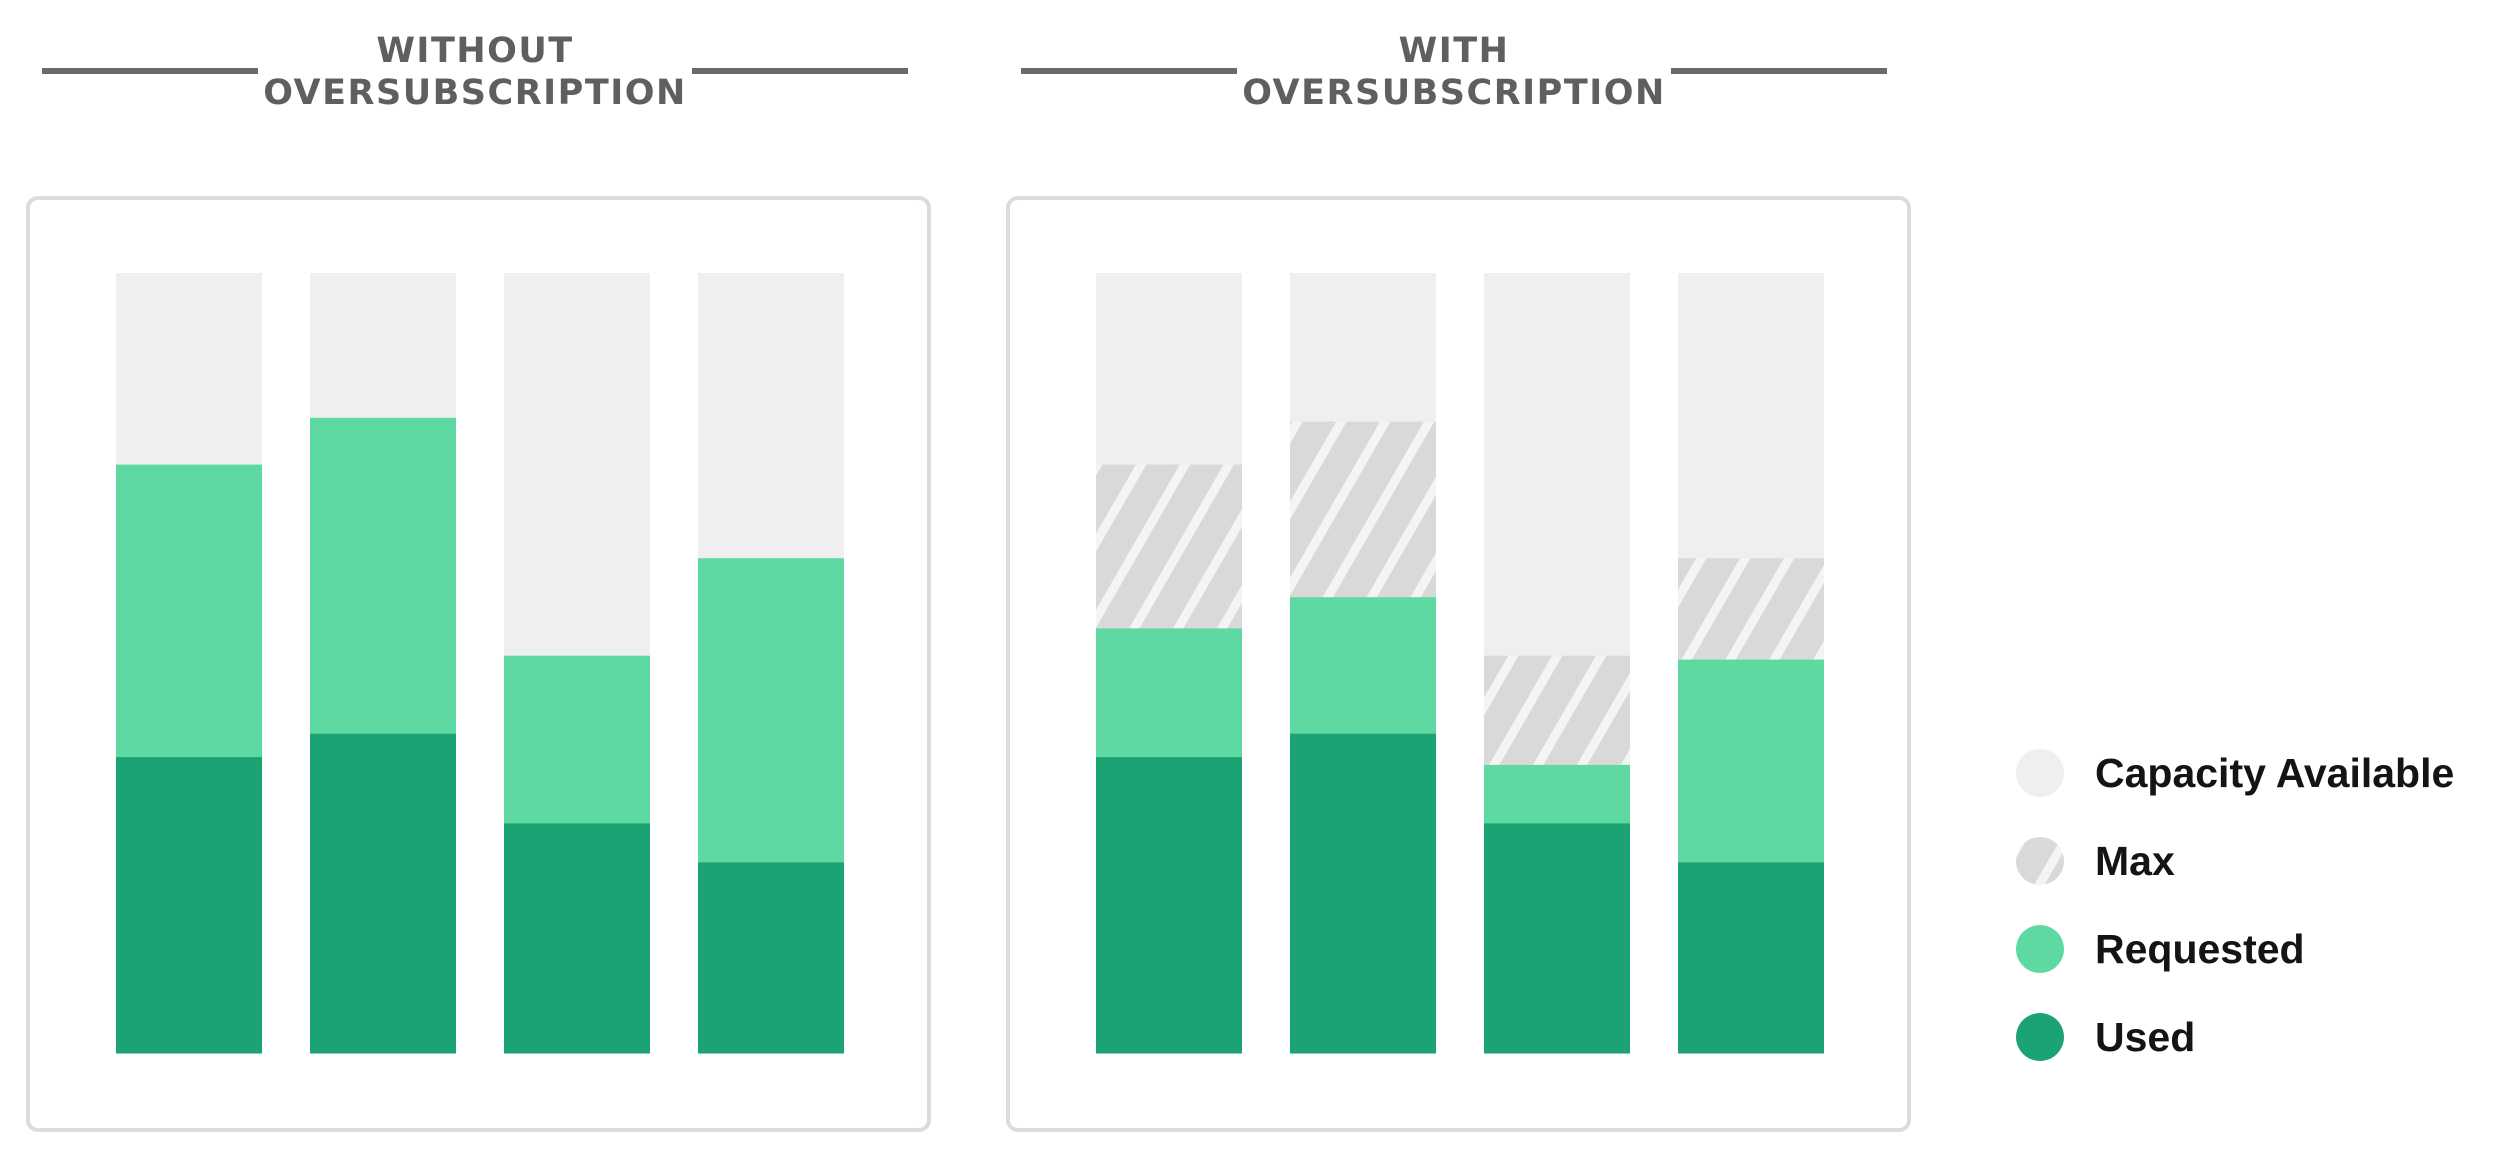 The image size is (2500, 1164). Describe the element at coordinates (2040, 1037) in the screenshot. I see `dark-green-circle-icon` at that location.